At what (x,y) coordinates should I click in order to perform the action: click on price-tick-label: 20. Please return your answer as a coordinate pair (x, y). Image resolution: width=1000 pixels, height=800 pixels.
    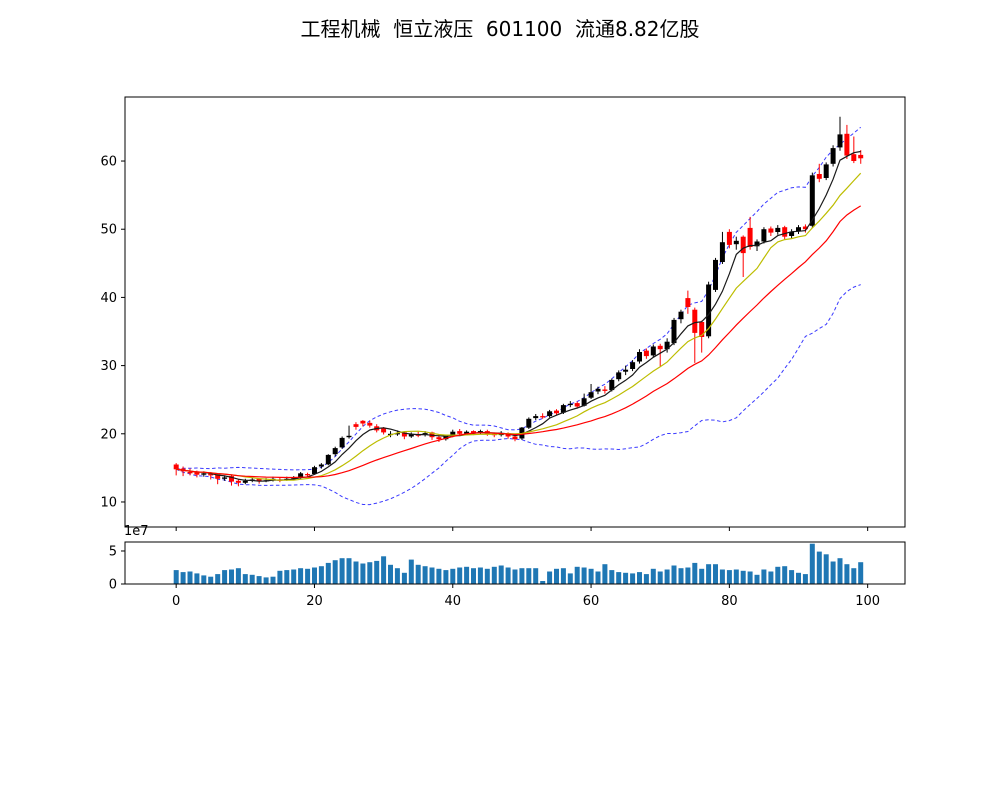
    Looking at the image, I should click on (108, 434).